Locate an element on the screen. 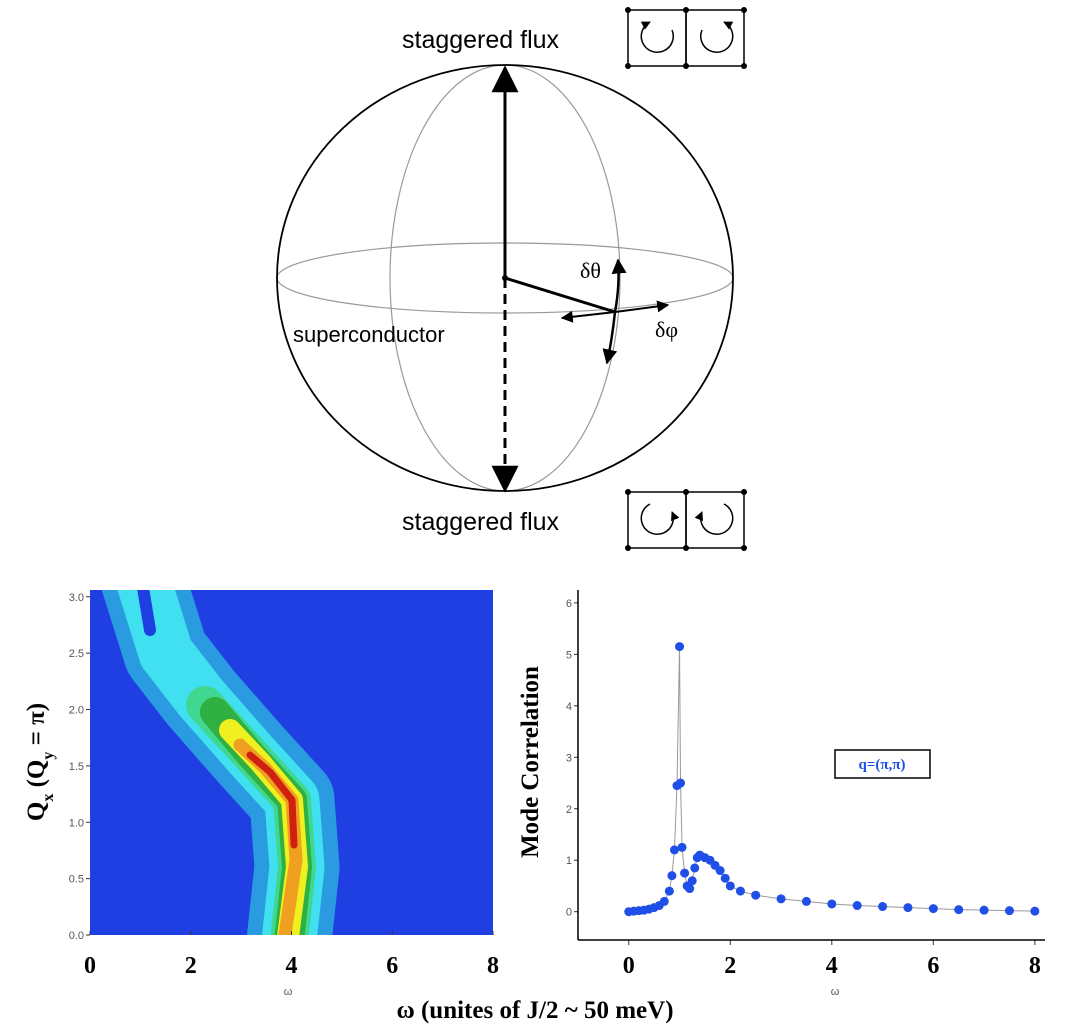  equator-label: superconductor is located at coordinates (369, 334).